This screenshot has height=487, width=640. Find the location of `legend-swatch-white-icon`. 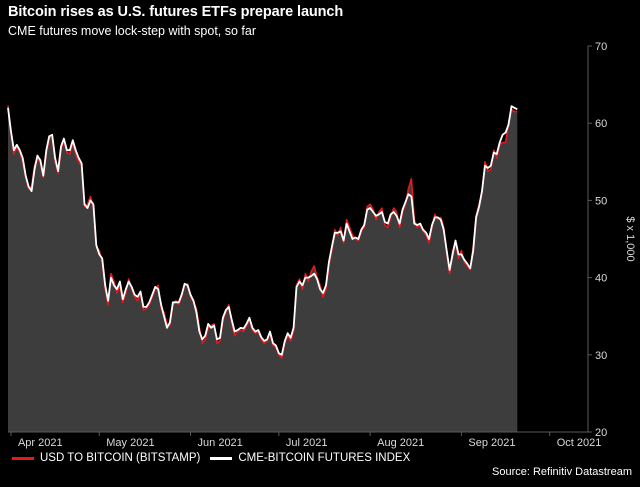

legend-swatch-white-icon is located at coordinates (221, 458).